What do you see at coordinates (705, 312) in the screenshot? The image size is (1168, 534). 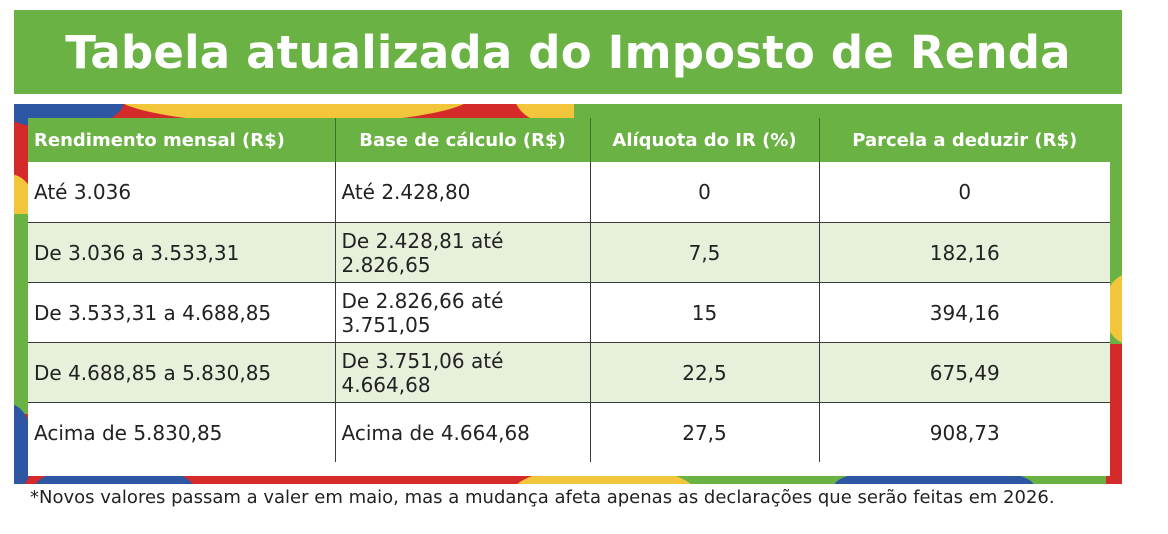 I see `cell-aliquota: 15` at bounding box center [705, 312].